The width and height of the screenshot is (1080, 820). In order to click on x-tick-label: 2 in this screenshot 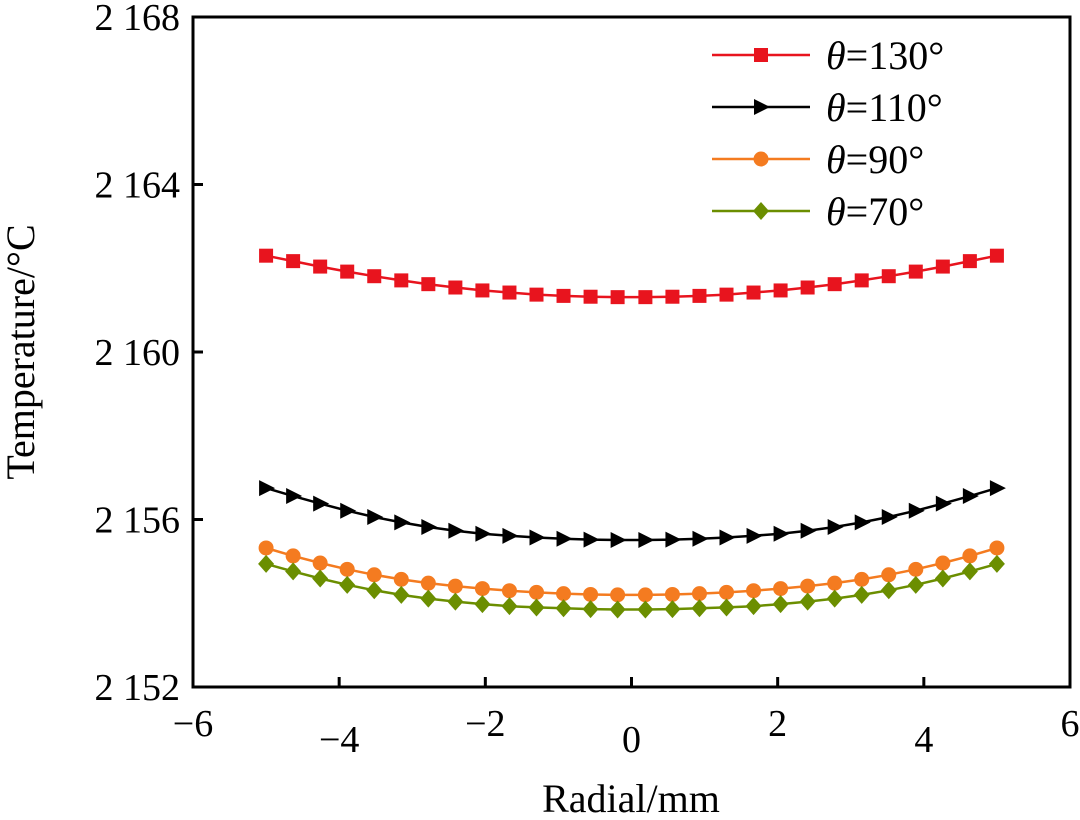, I will do `click(777, 724)`.